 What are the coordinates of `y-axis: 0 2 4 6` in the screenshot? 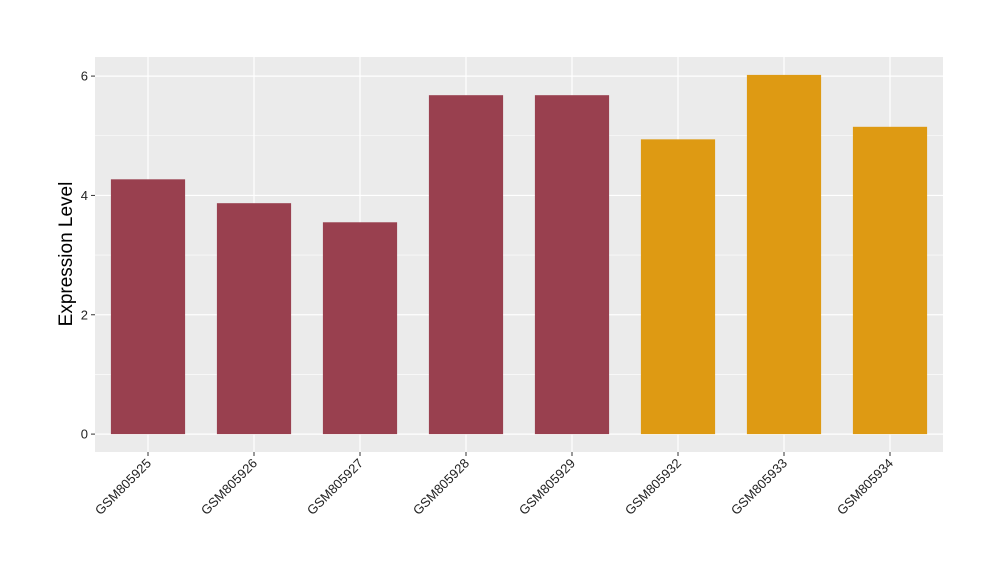 It's located at (88, 255).